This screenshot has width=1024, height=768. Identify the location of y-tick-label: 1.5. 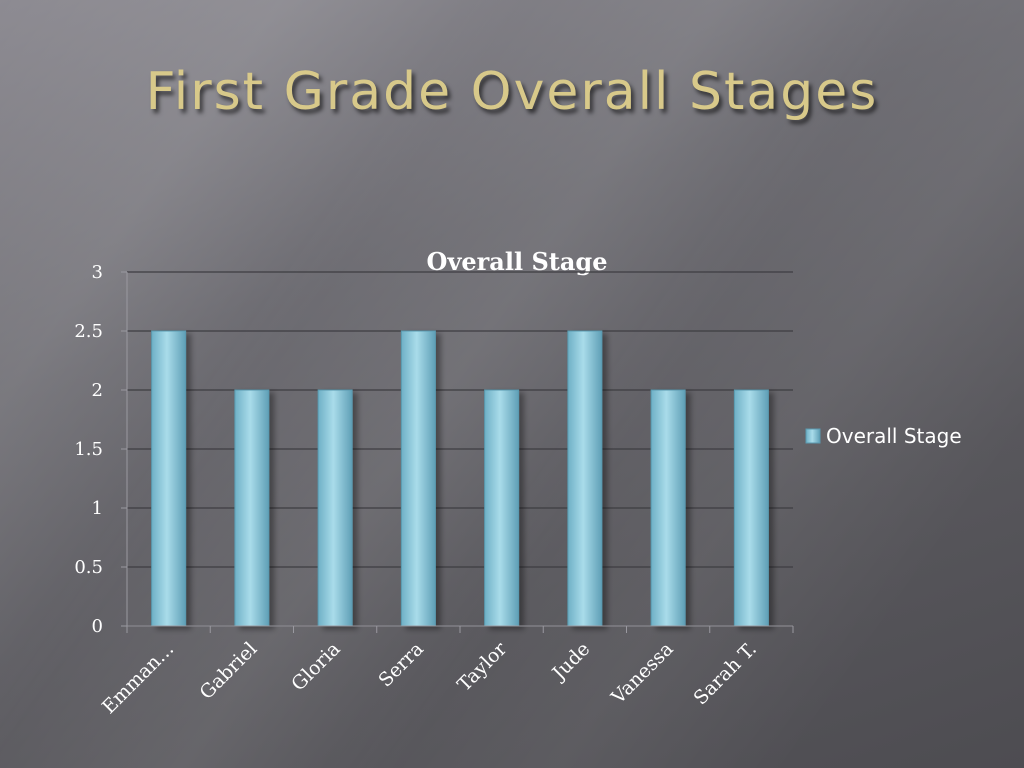
(88, 449).